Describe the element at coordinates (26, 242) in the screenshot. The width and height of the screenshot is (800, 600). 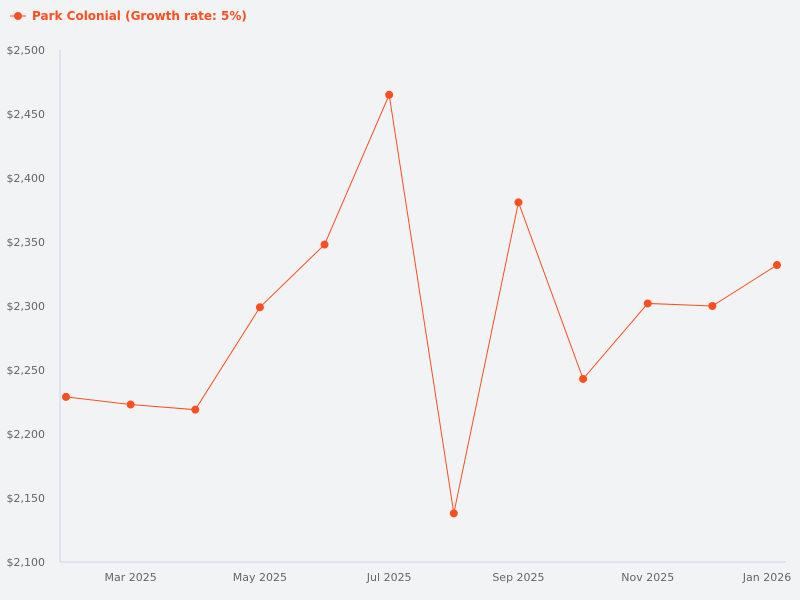
I see `y-tick-label: $2,350` at that location.